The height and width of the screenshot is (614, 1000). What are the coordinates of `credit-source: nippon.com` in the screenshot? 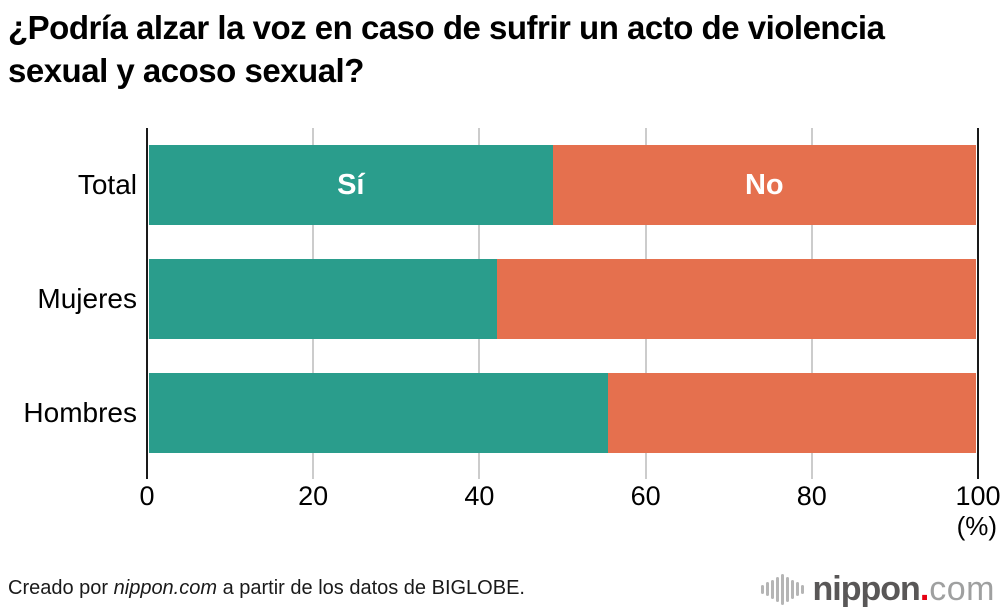 It's located at (165, 588).